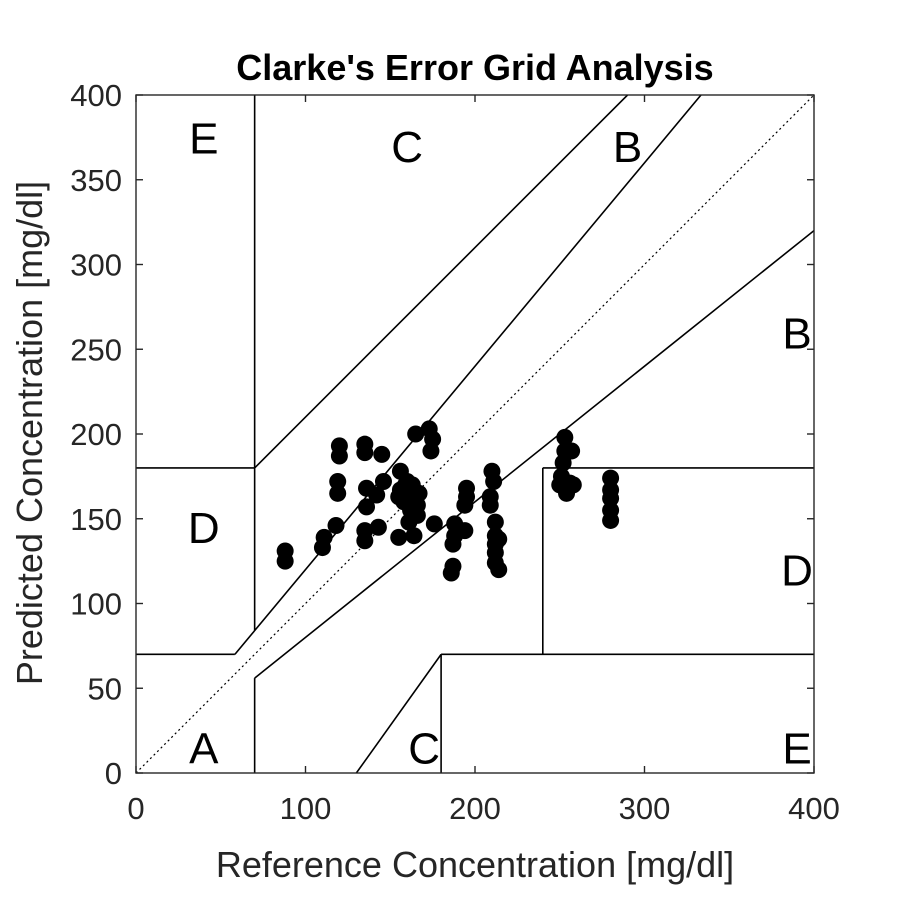 The width and height of the screenshot is (900, 900). What do you see at coordinates (475, 808) in the screenshot?
I see `x-tick-label: 200` at bounding box center [475, 808].